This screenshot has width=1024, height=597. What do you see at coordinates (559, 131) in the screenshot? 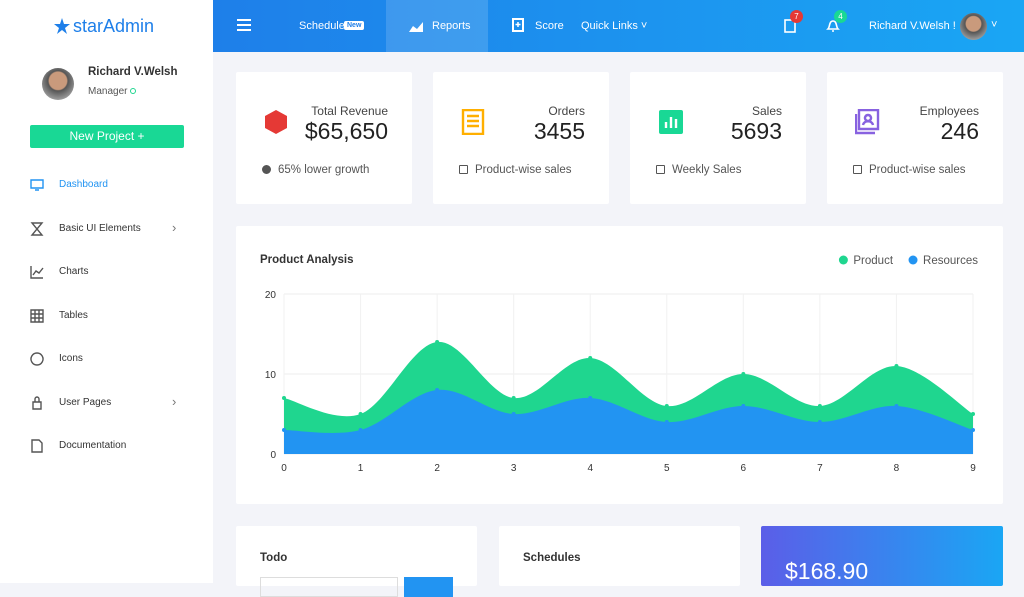
I see `stat-value: 3455` at bounding box center [559, 131].